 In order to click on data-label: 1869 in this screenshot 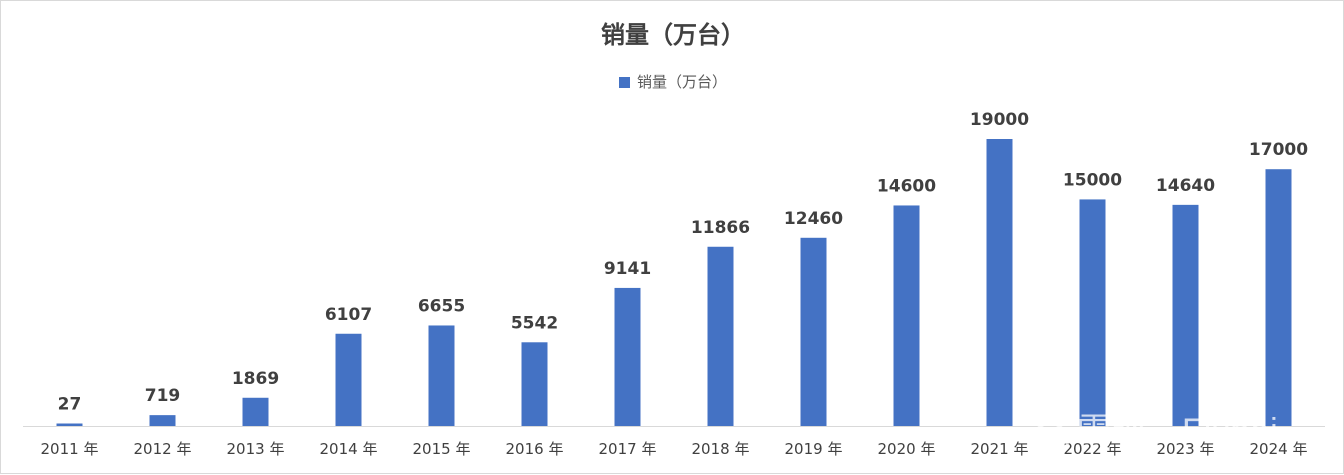, I will do `click(255, 379)`.